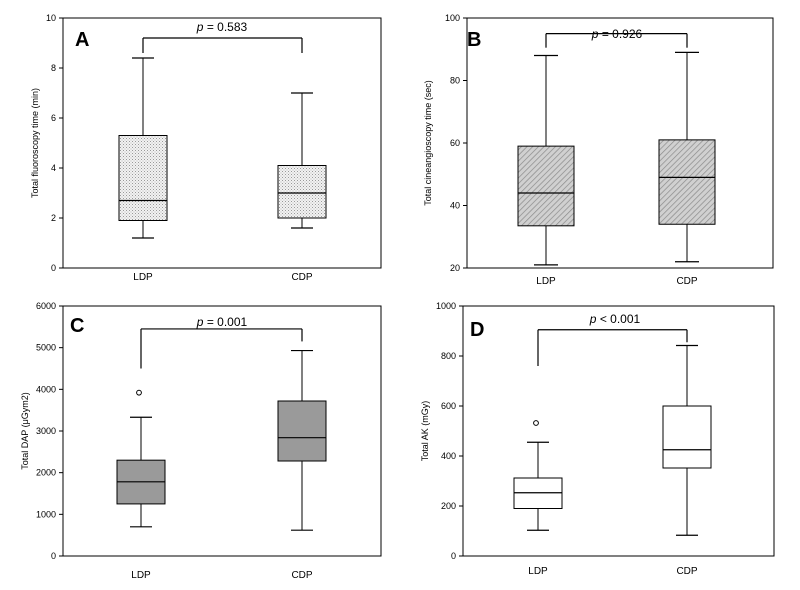 Image resolution: width=800 pixels, height=590 pixels. Describe the element at coordinates (428, 143) in the screenshot. I see `panel-b-y-axis-label: Total cineangioscopy time (sec)` at that location.